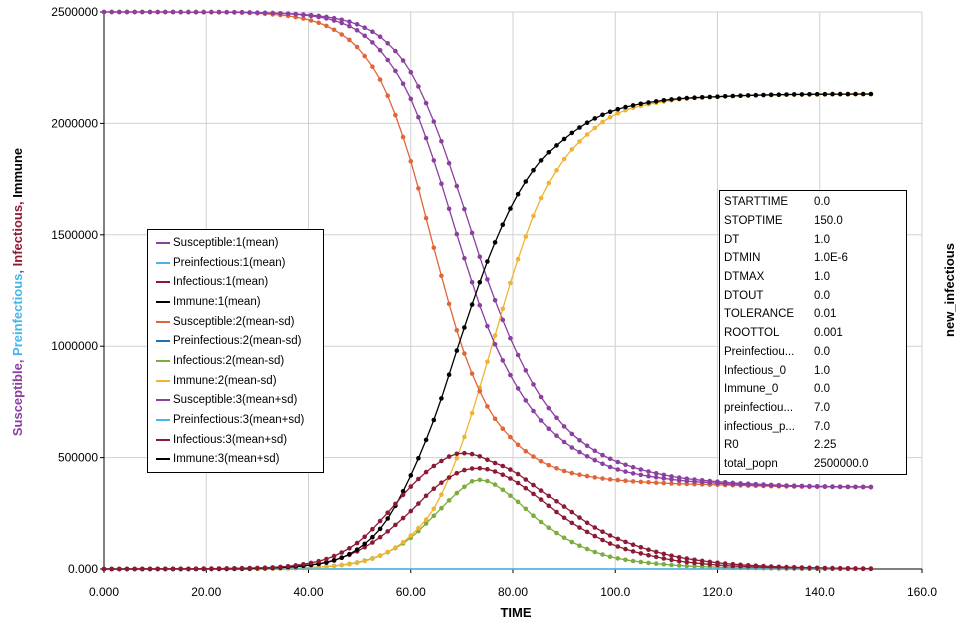 This screenshot has height=624, width=956. I want to click on legend-item: Susceptible:2(mean-sd), so click(235, 322).